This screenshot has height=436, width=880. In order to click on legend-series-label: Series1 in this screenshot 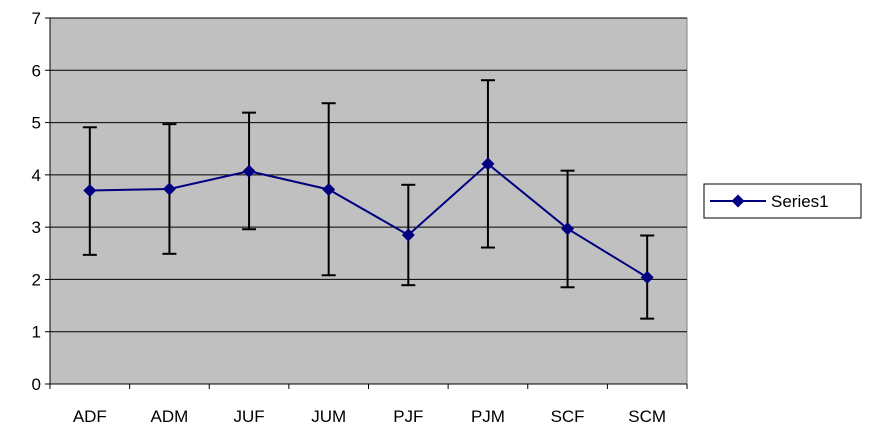, I will do `click(800, 201)`.